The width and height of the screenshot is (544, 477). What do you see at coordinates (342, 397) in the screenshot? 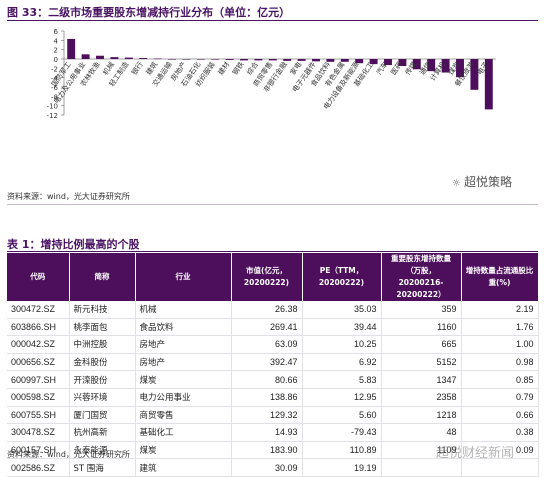
I see `cell-pe: 12.95` at bounding box center [342, 397].